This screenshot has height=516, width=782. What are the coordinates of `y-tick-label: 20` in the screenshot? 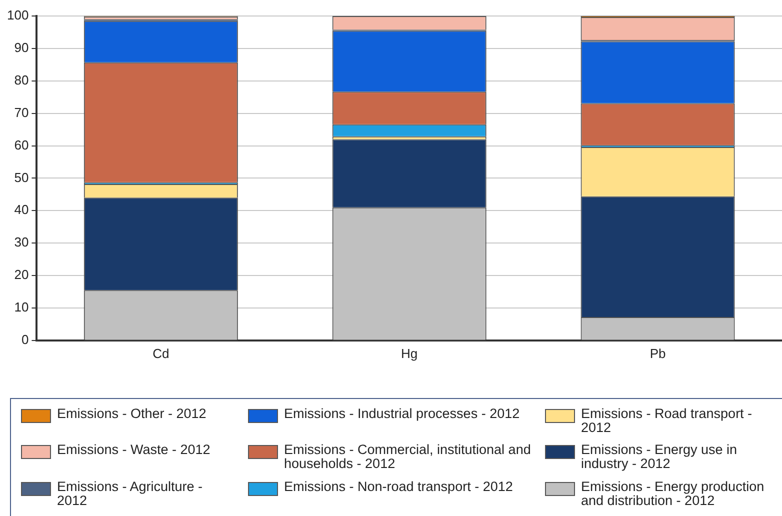 It's located at (21, 274).